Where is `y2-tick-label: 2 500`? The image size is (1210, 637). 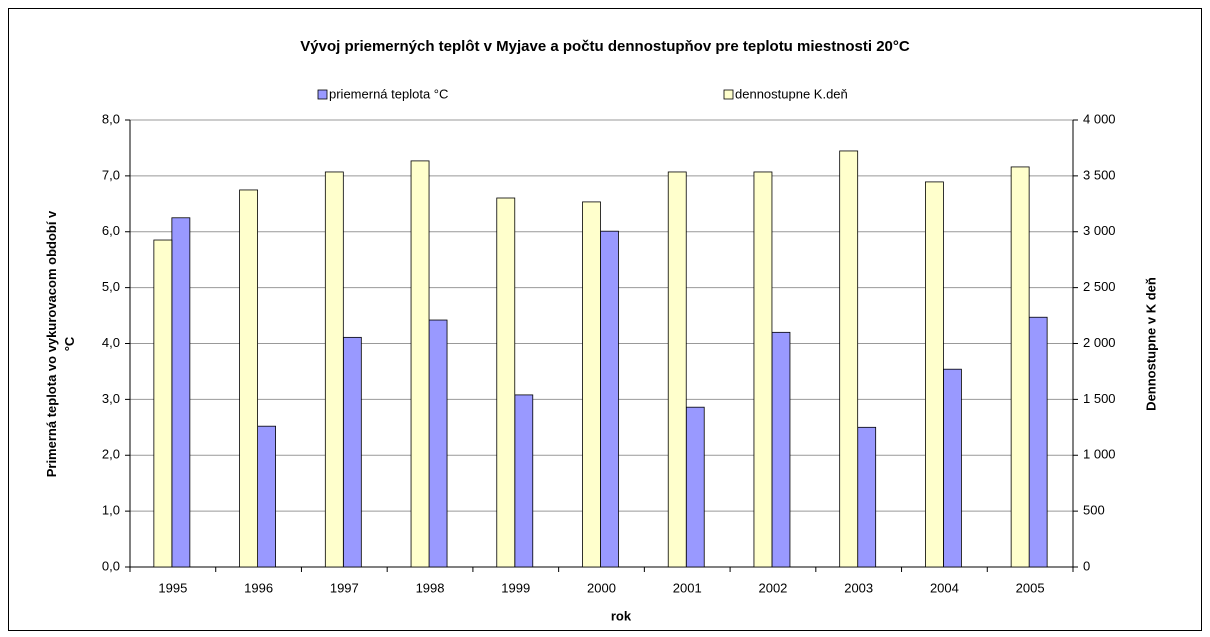 y2-tick-label: 2 500 is located at coordinates (1099, 286).